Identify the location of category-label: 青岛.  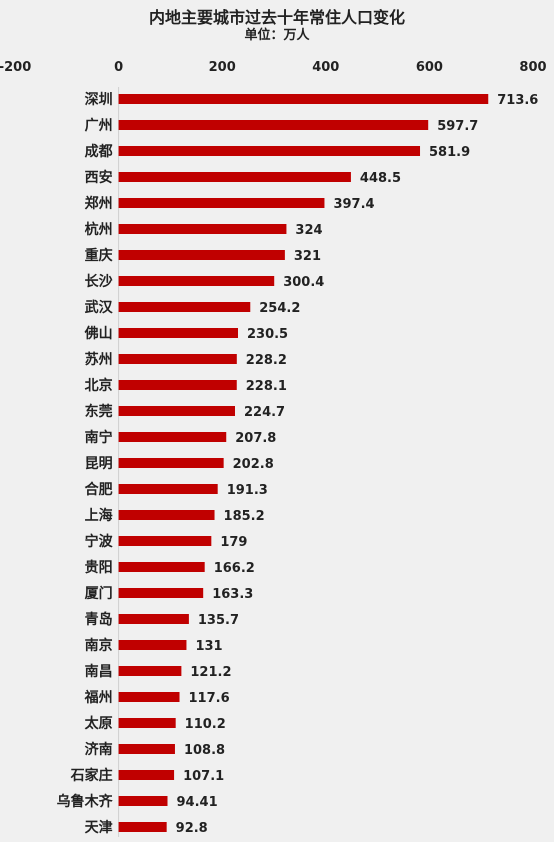
(99, 619).